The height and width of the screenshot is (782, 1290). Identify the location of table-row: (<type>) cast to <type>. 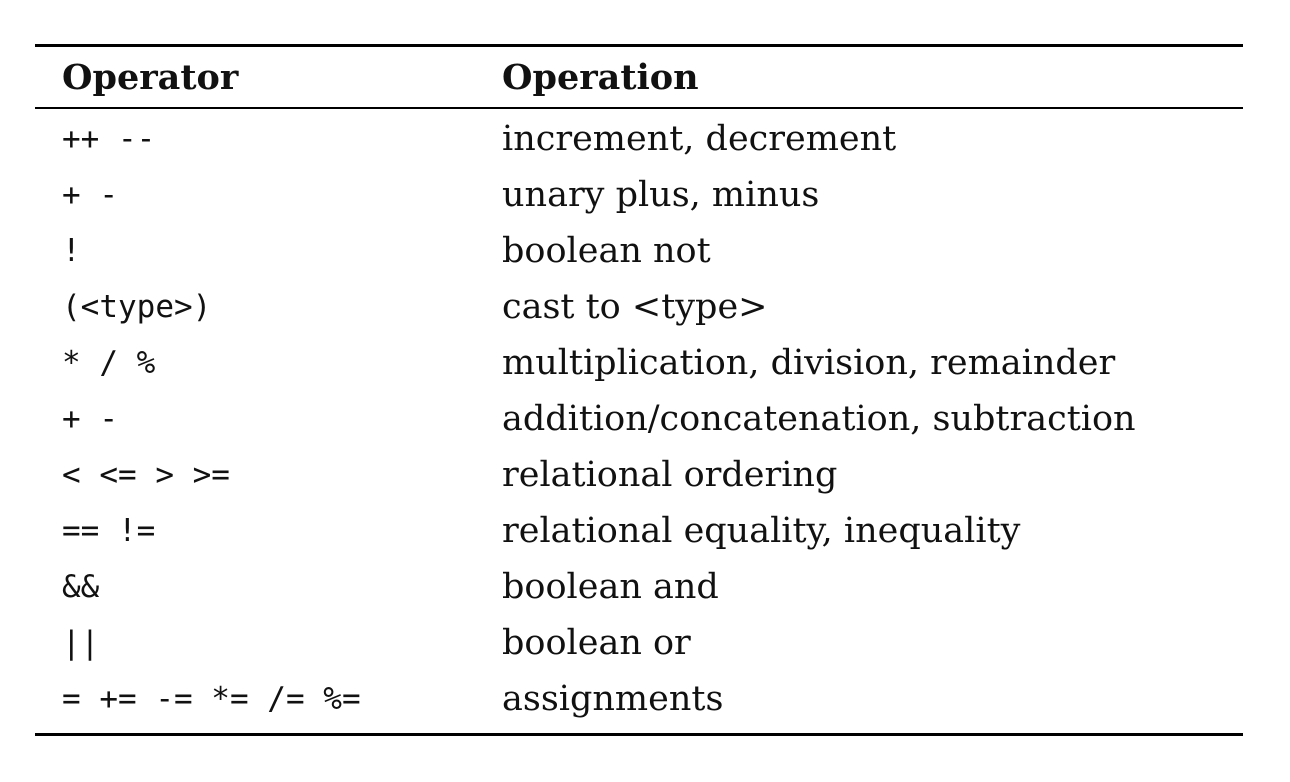
(639, 307).